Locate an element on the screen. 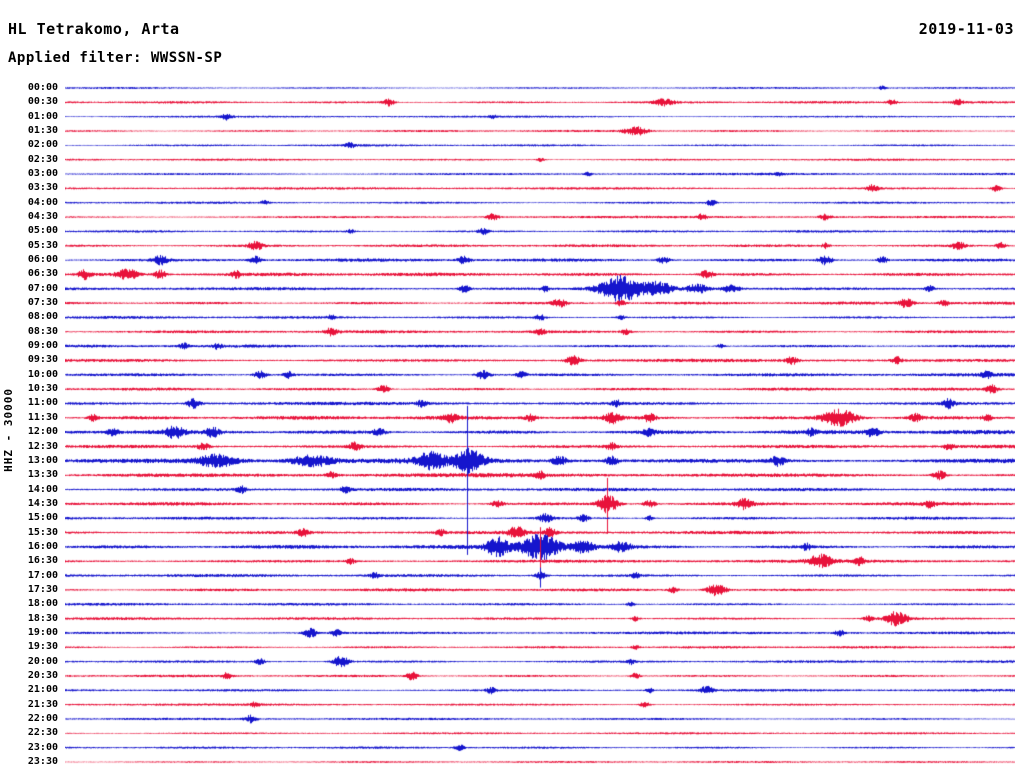 The height and width of the screenshot is (780, 1024). trace-time-label: 16:30 is located at coordinates (42, 561).